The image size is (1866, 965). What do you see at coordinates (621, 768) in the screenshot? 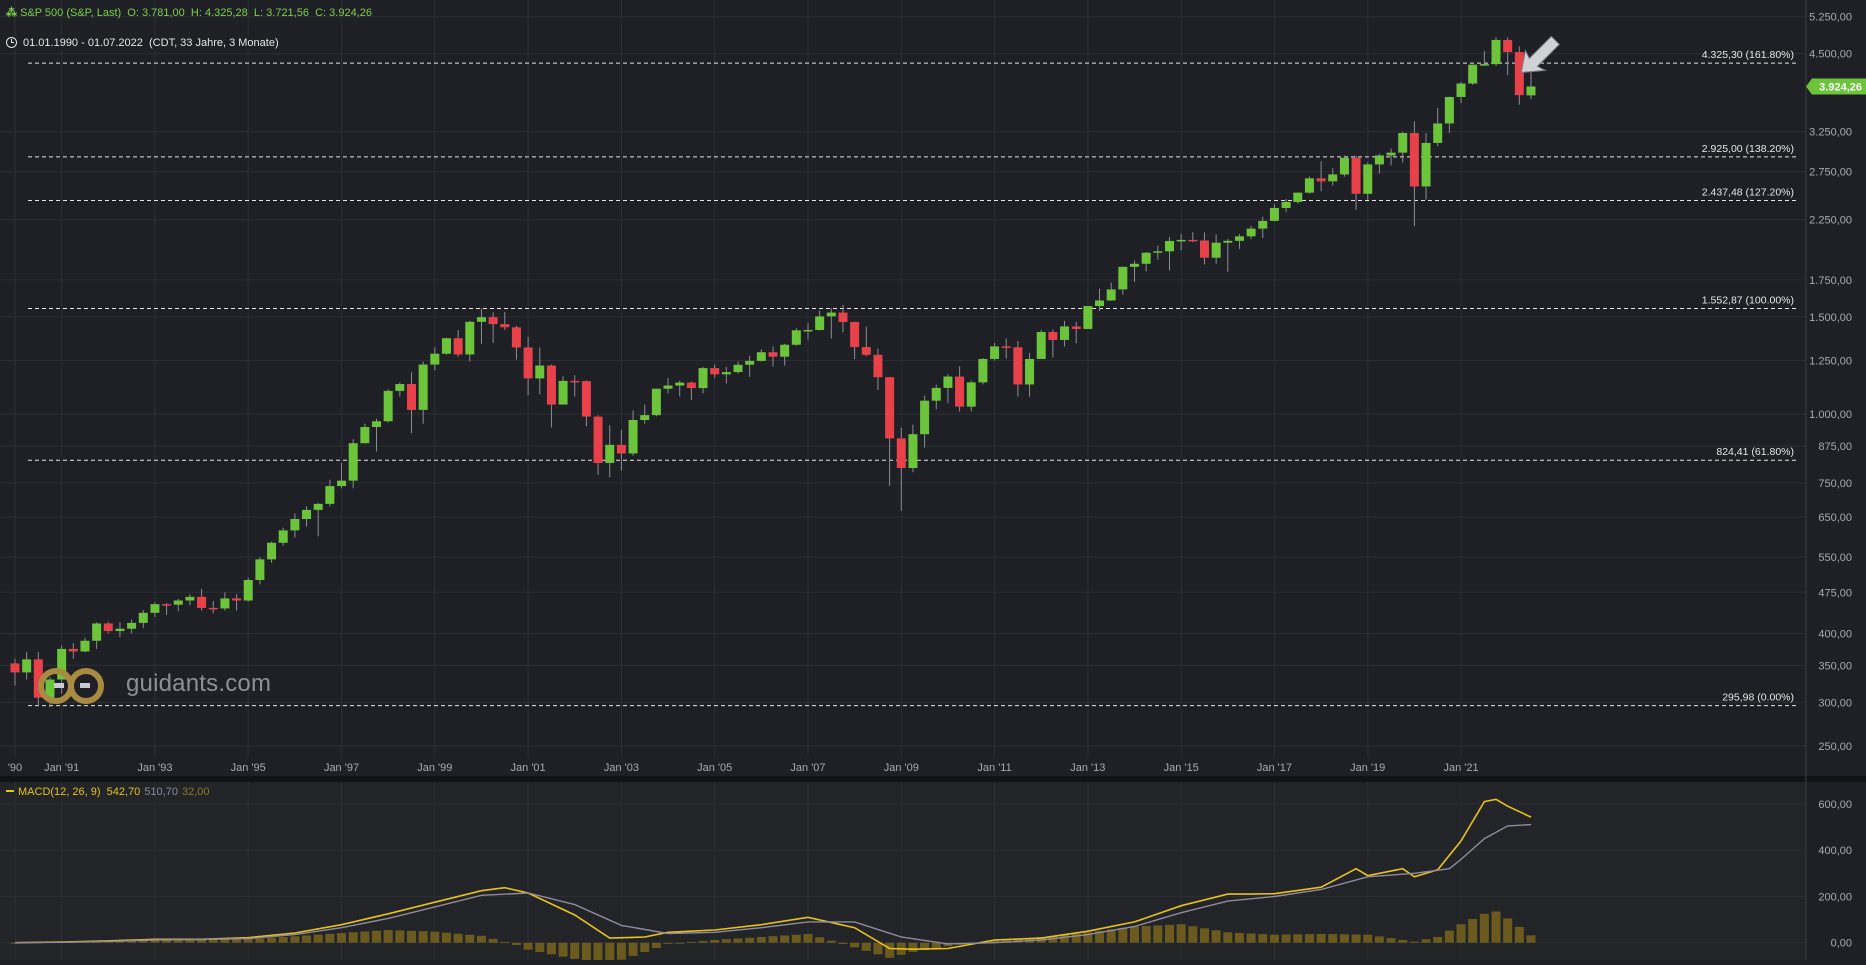
I see `x-tick-label: Jan '03` at bounding box center [621, 768].